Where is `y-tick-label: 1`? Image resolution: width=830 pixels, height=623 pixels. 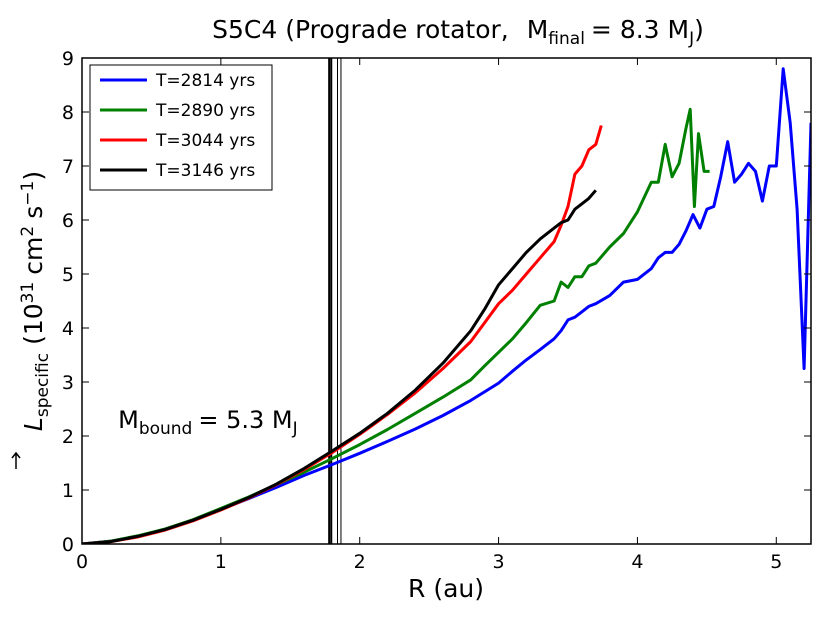
y-tick-label: 1 is located at coordinates (68, 491).